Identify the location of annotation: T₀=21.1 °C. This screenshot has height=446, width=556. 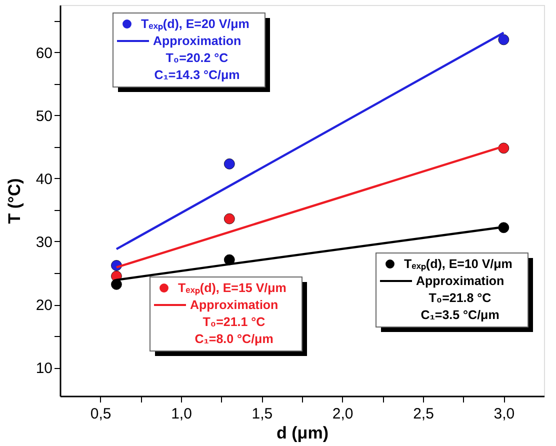
(234, 322).